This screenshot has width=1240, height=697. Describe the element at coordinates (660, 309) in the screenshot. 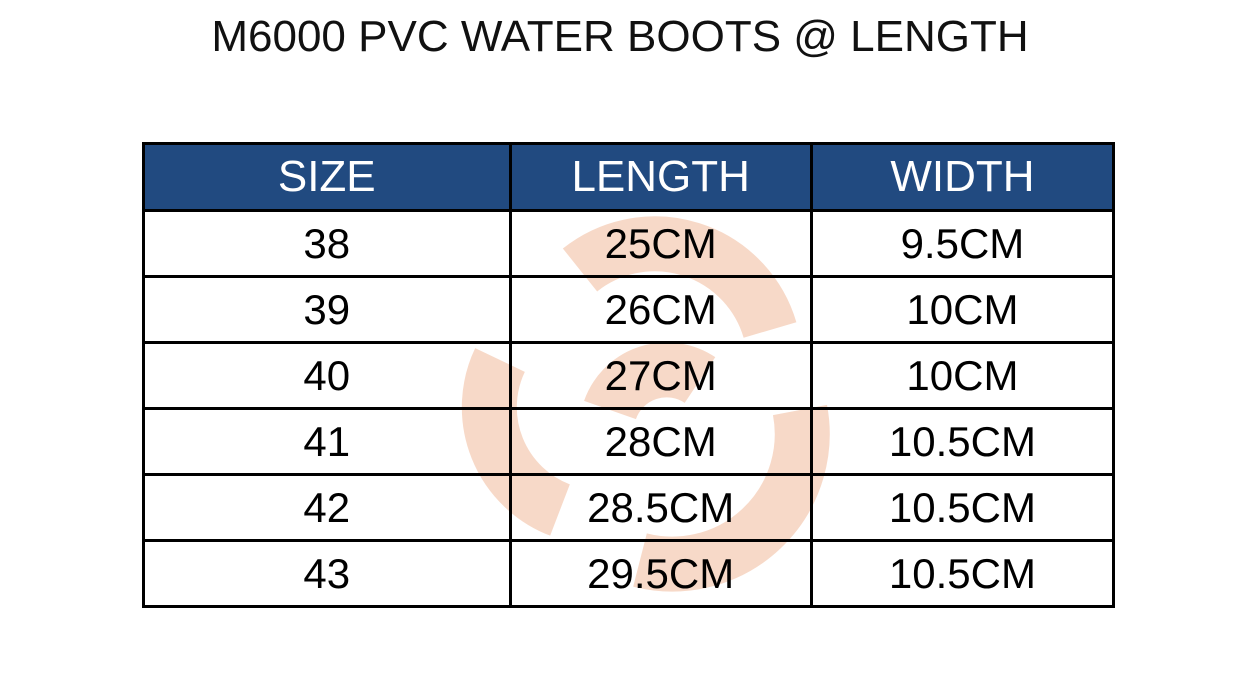

I see `table-cell: 26CM` at that location.